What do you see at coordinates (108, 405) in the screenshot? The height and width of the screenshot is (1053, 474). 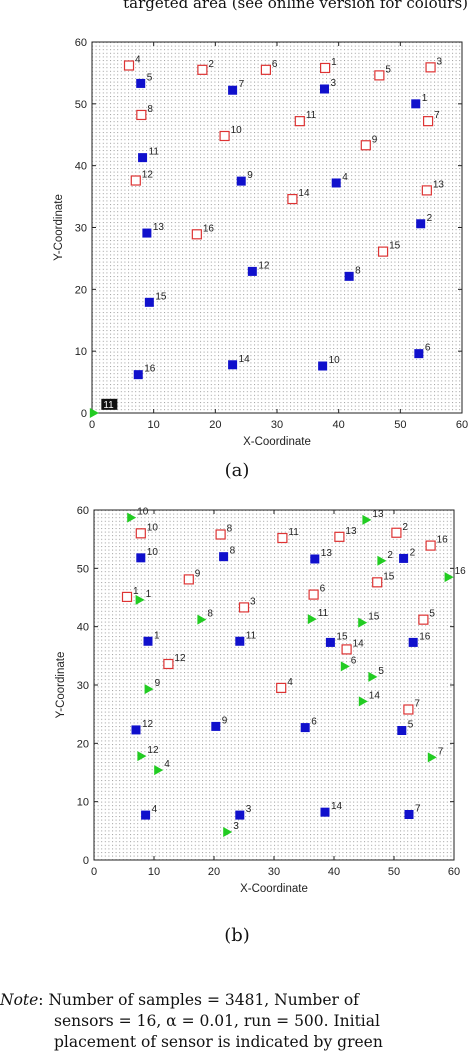 I see `overlap-annotation: 11` at bounding box center [108, 405].